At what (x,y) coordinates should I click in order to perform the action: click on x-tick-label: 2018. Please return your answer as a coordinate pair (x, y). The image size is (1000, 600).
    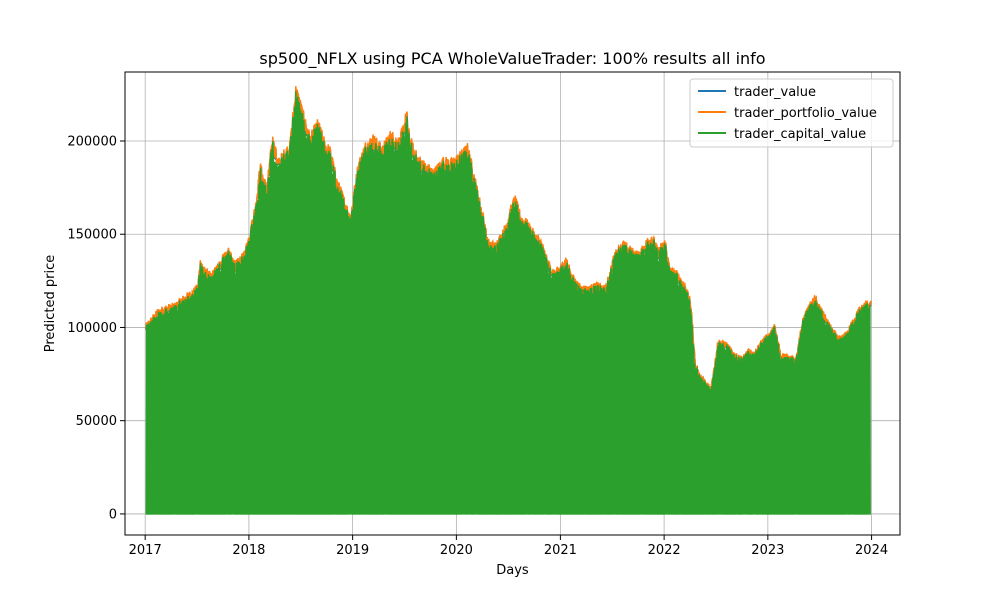
    Looking at the image, I should click on (248, 550).